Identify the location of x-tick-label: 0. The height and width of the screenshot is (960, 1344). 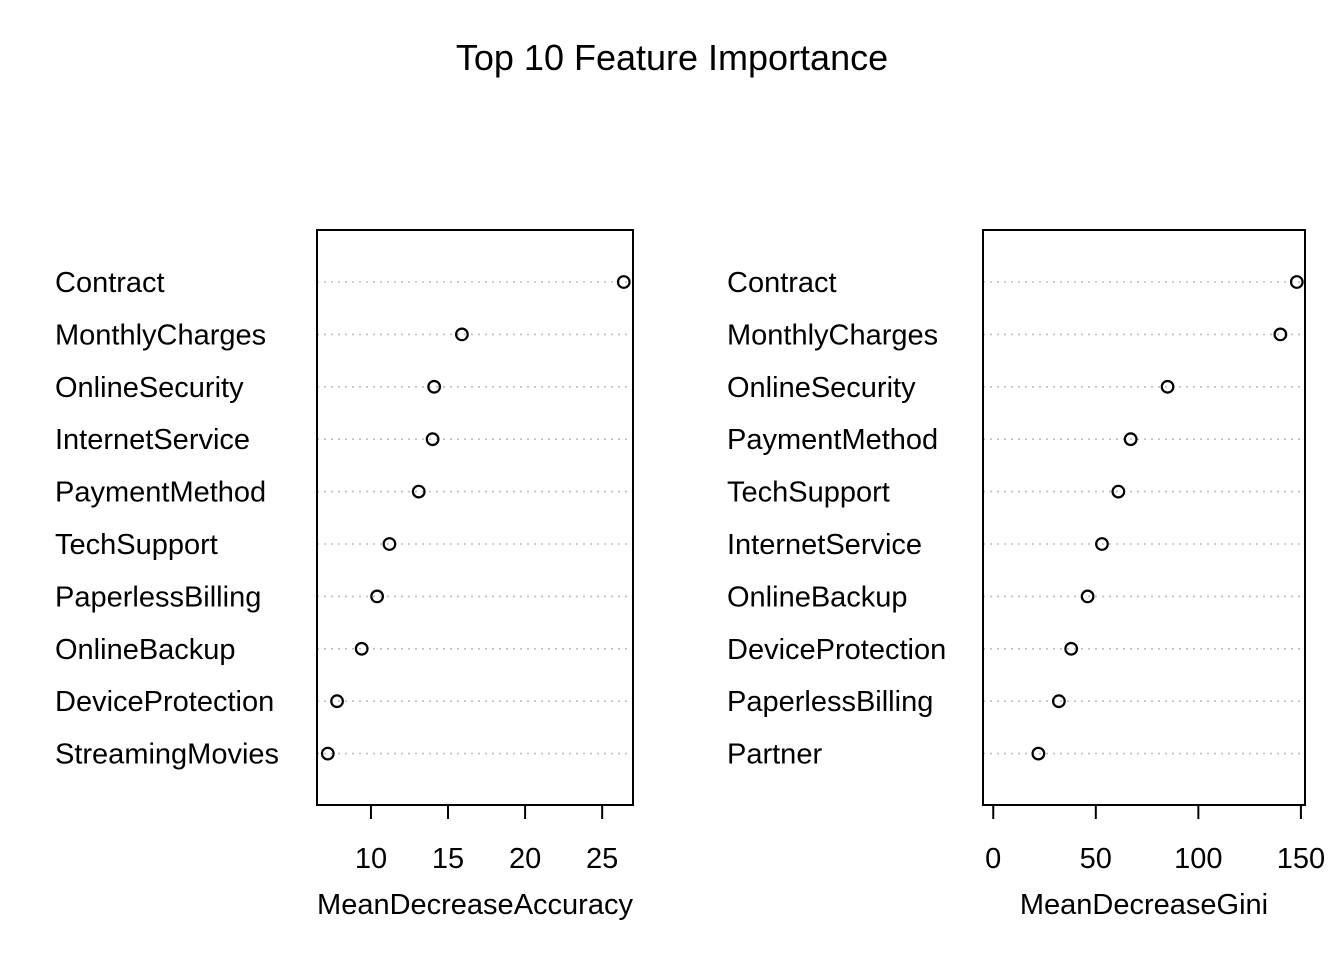
(993, 859).